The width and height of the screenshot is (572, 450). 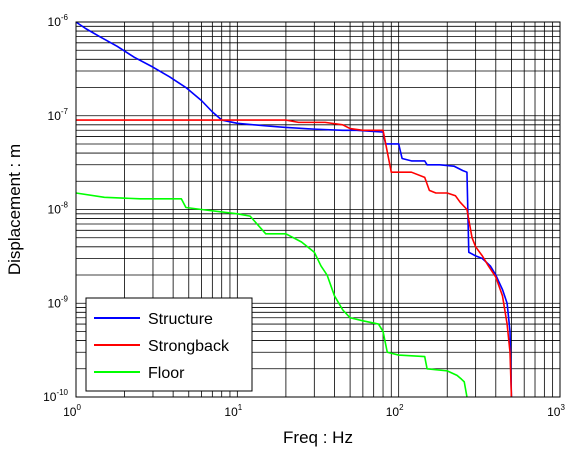 What do you see at coordinates (180, 319) in the screenshot?
I see `legend-label-structure: Structure` at bounding box center [180, 319].